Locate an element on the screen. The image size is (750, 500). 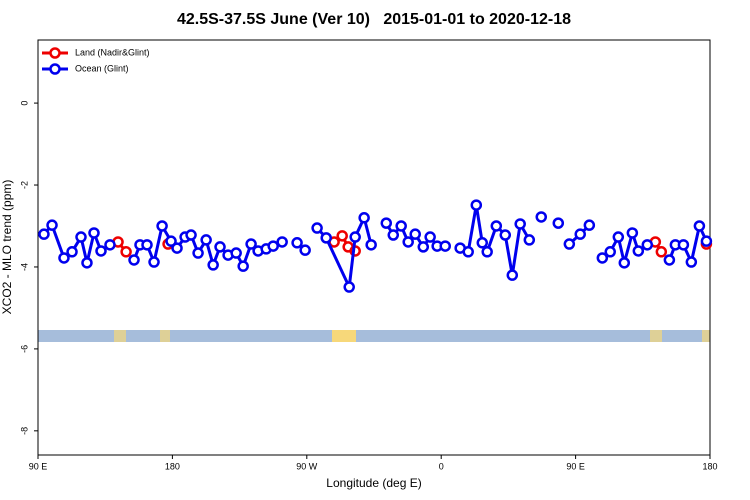
x-axis-title: Longitude (deg E) is located at coordinates (373, 483).